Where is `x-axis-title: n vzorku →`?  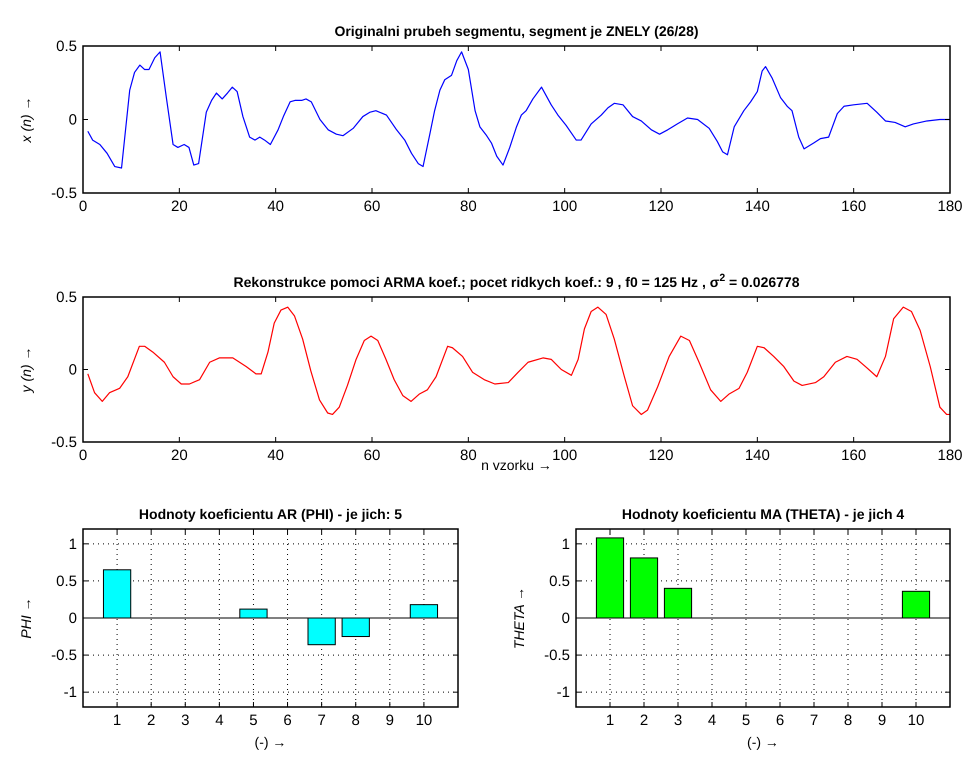
x-axis-title: n vzorku → is located at coordinates (516, 465).